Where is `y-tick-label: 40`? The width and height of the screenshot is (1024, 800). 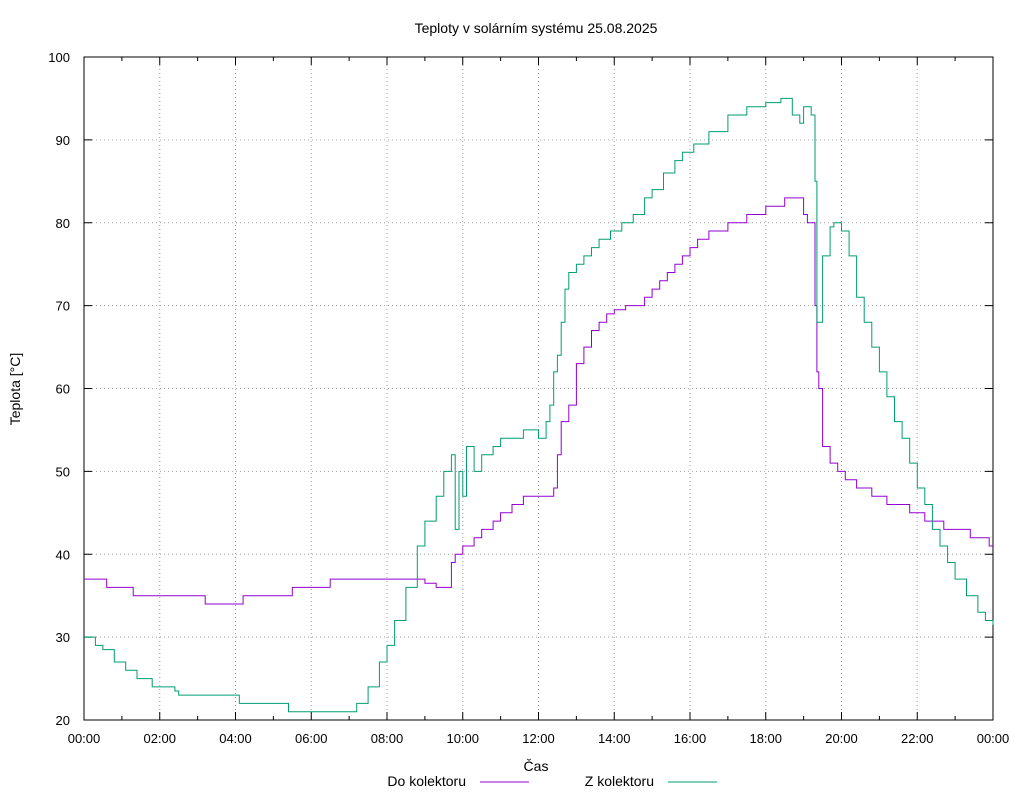 y-tick-label: 40 is located at coordinates (63, 554).